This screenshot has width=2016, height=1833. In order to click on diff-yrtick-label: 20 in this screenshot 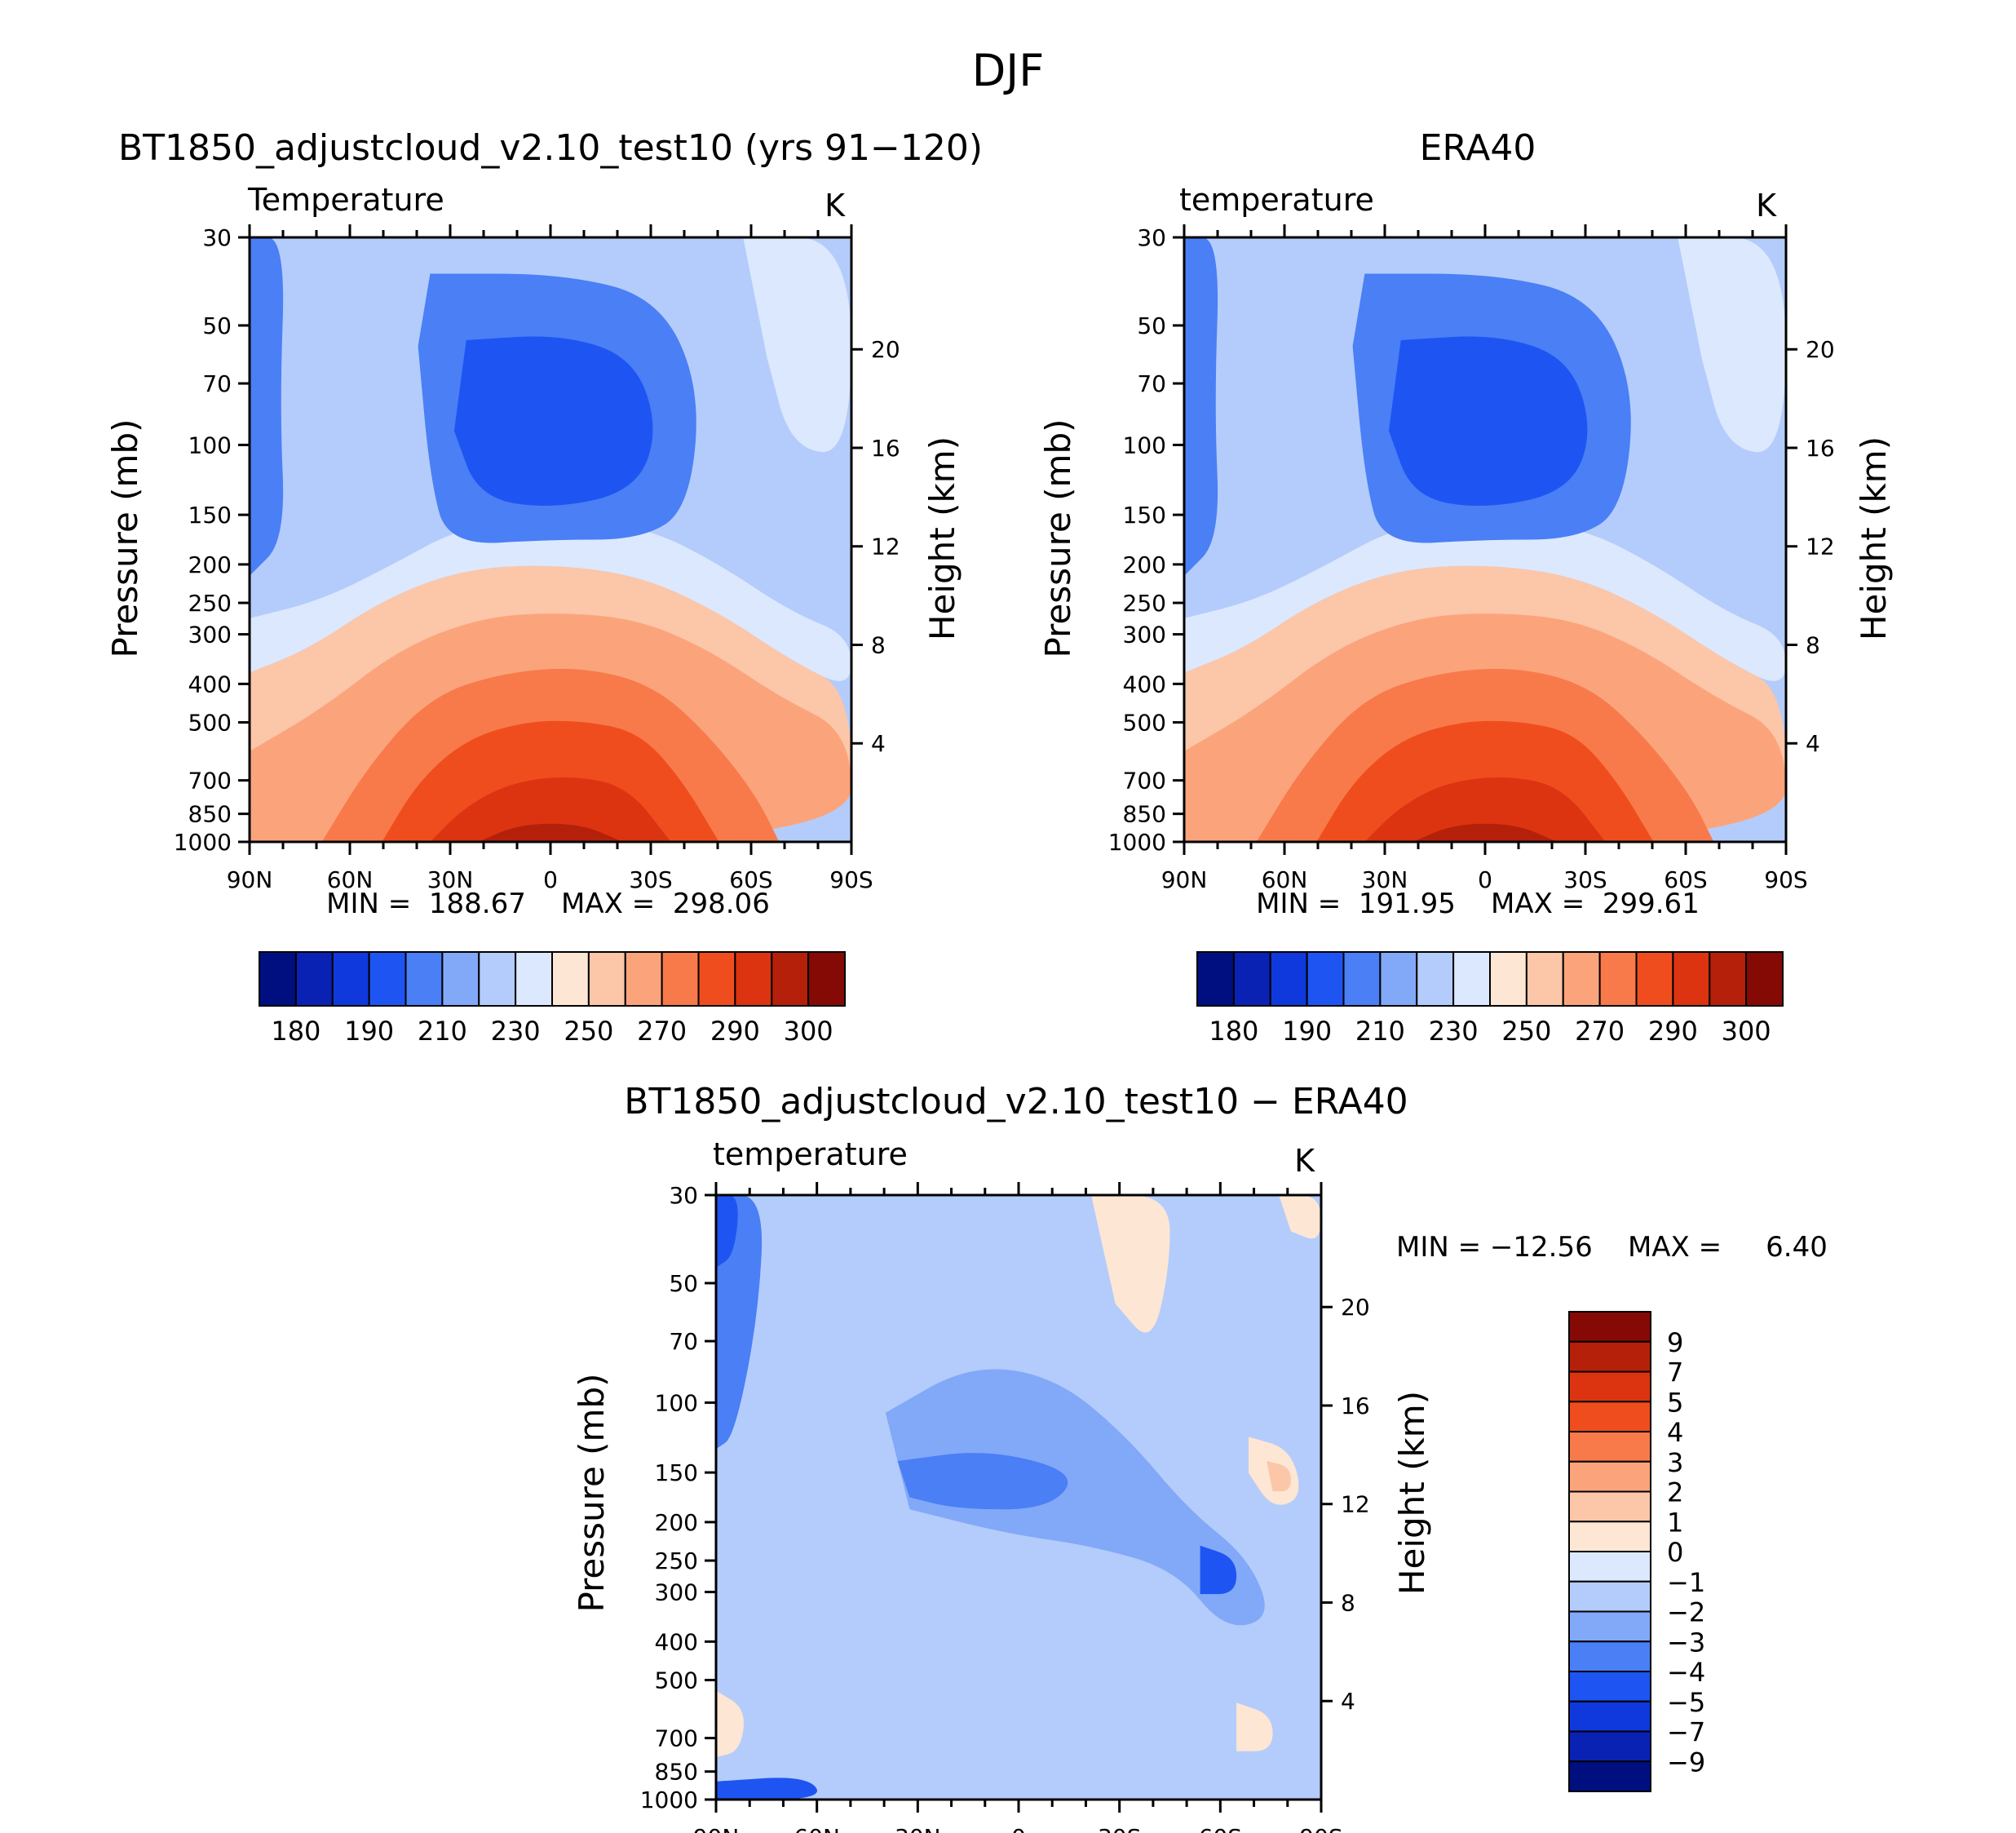, I will do `click(1355, 1307)`.